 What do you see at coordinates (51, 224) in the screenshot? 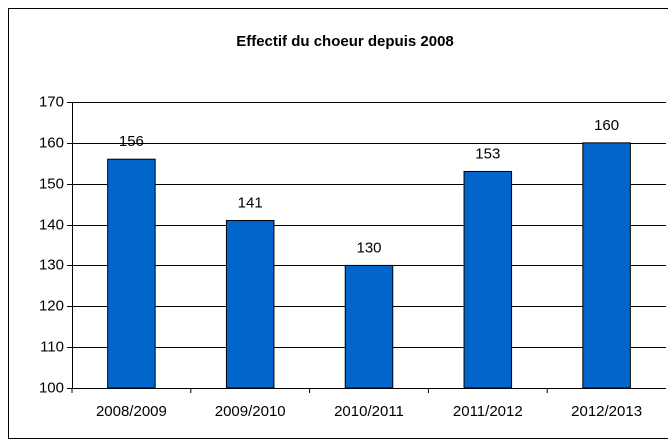
I see `y-tick-label: 140` at bounding box center [51, 224].